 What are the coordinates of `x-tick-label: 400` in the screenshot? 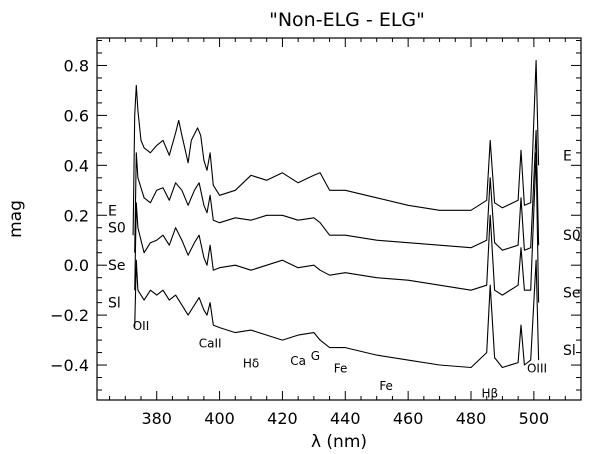 It's located at (219, 418).